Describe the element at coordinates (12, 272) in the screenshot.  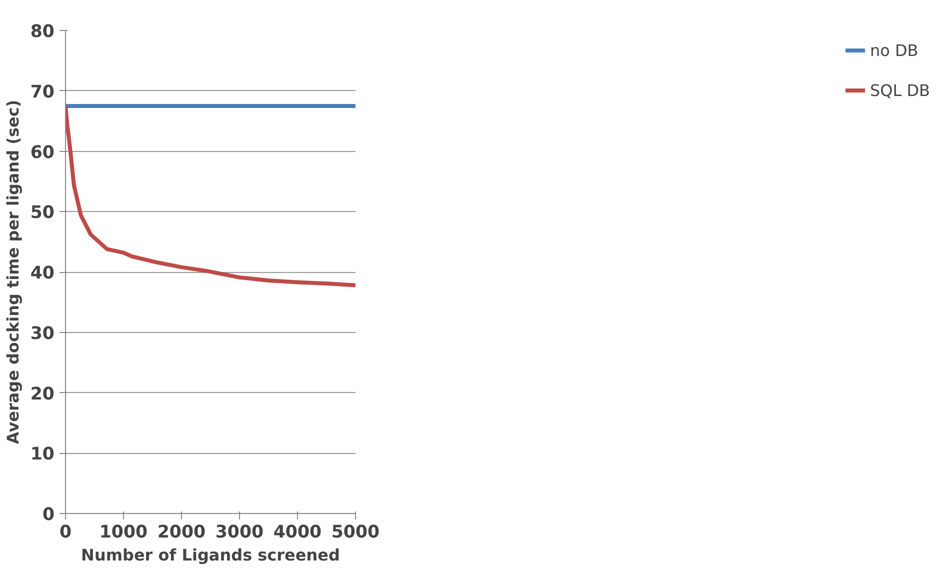
I see `y-axis-title: Average docking time per ligand (sec)` at that location.